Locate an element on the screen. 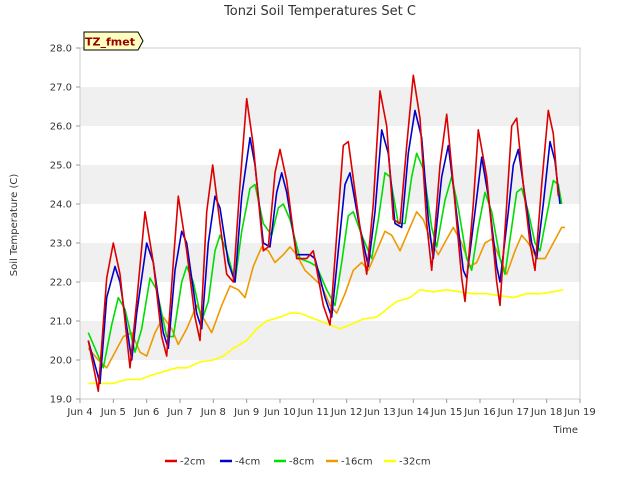 This screenshot has width=640, height=480. x-tick-label: Jun 12 is located at coordinates (346, 412).